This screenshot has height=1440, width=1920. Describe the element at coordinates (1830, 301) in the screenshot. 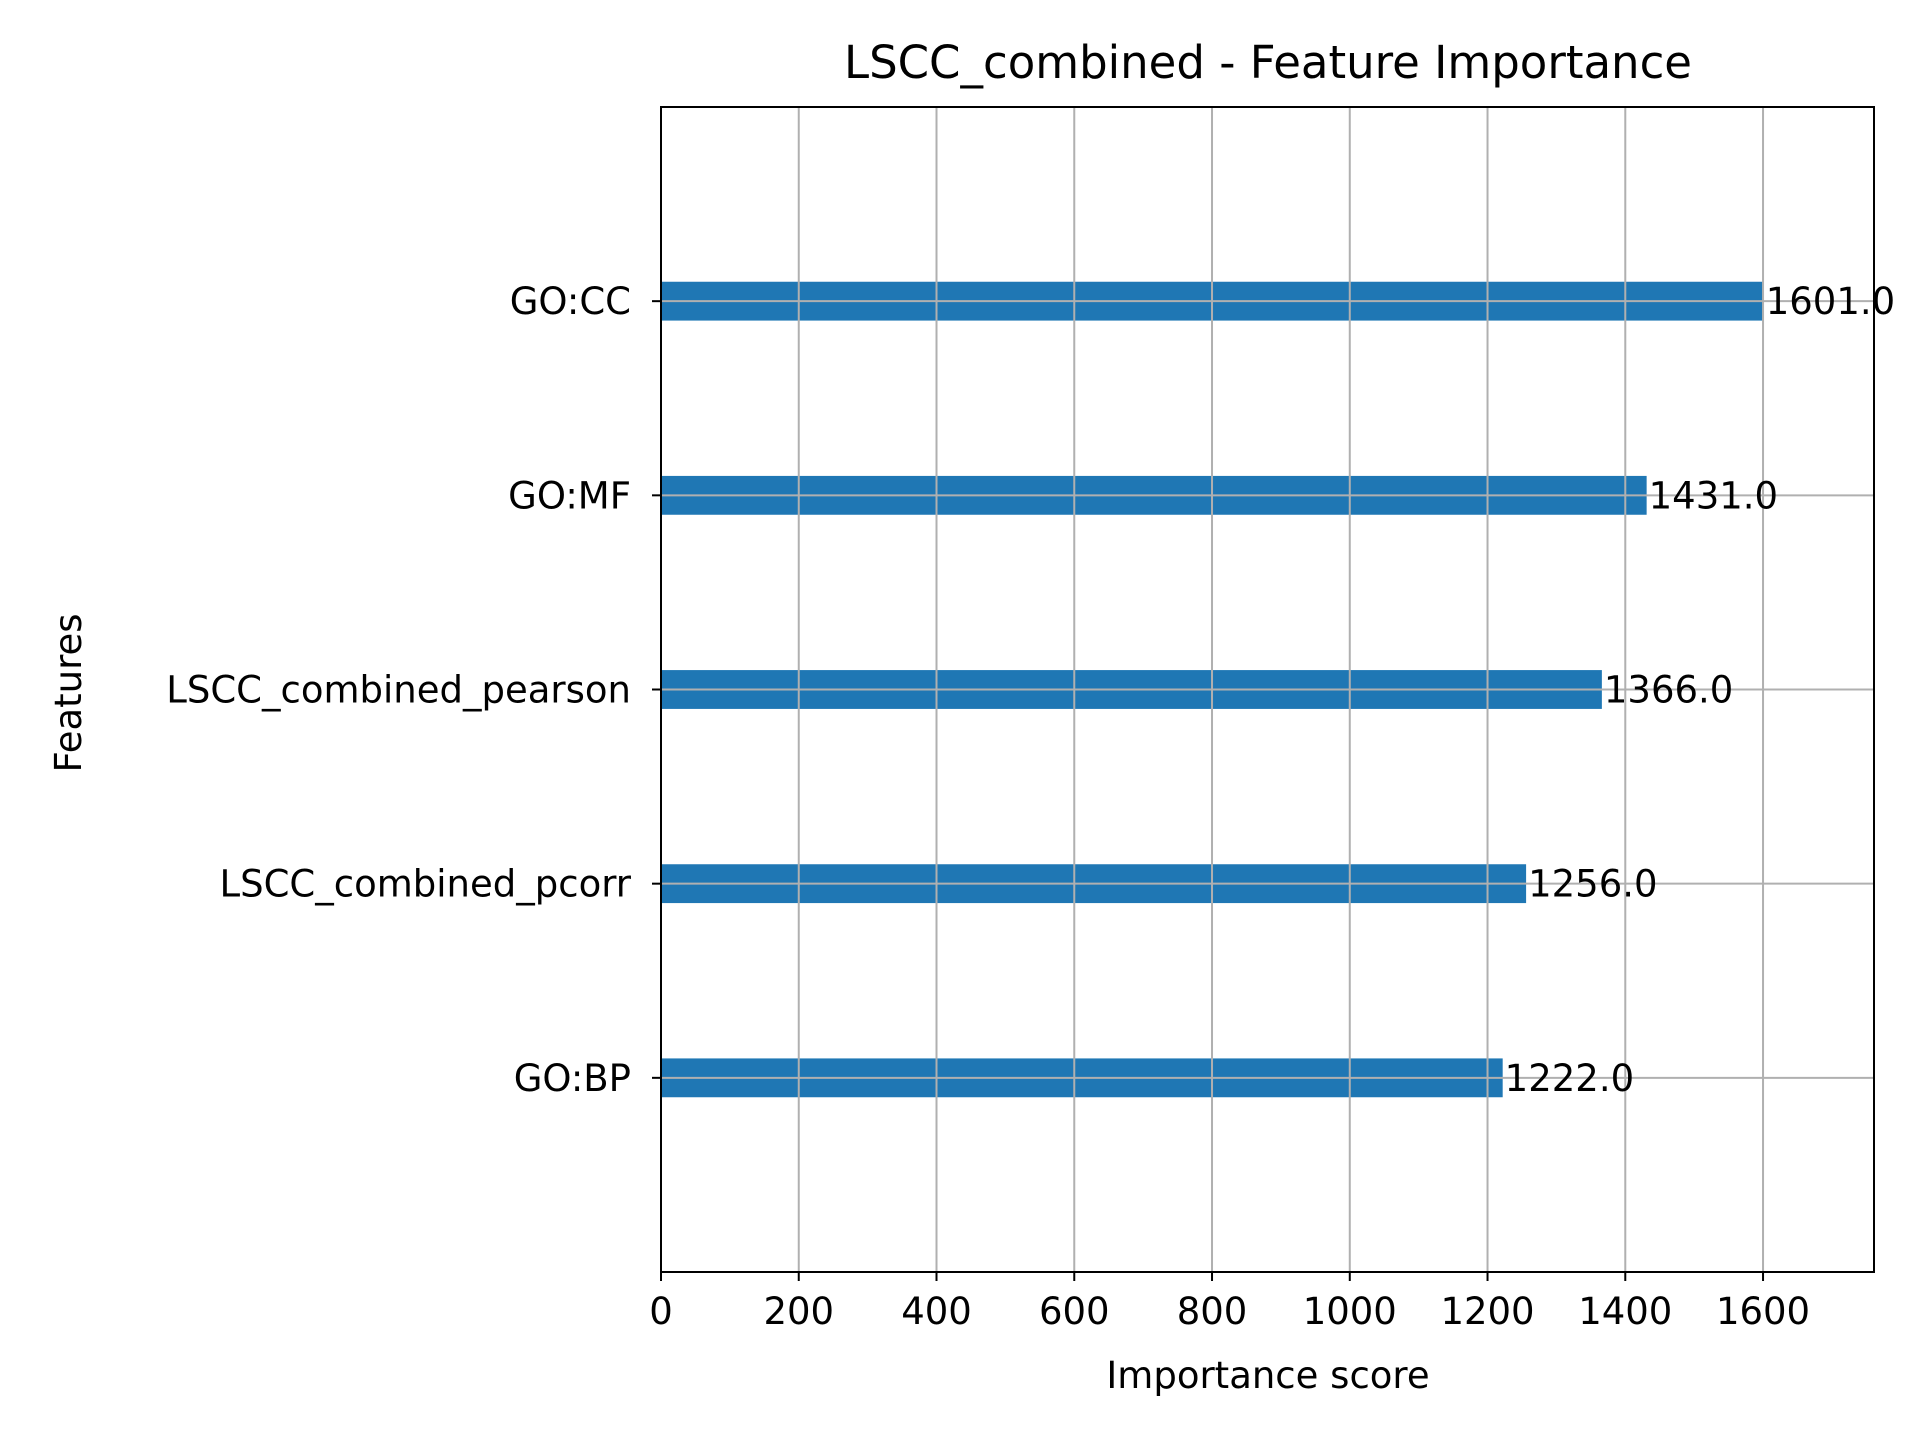

I see `value-label-4: 1601.0` at that location.